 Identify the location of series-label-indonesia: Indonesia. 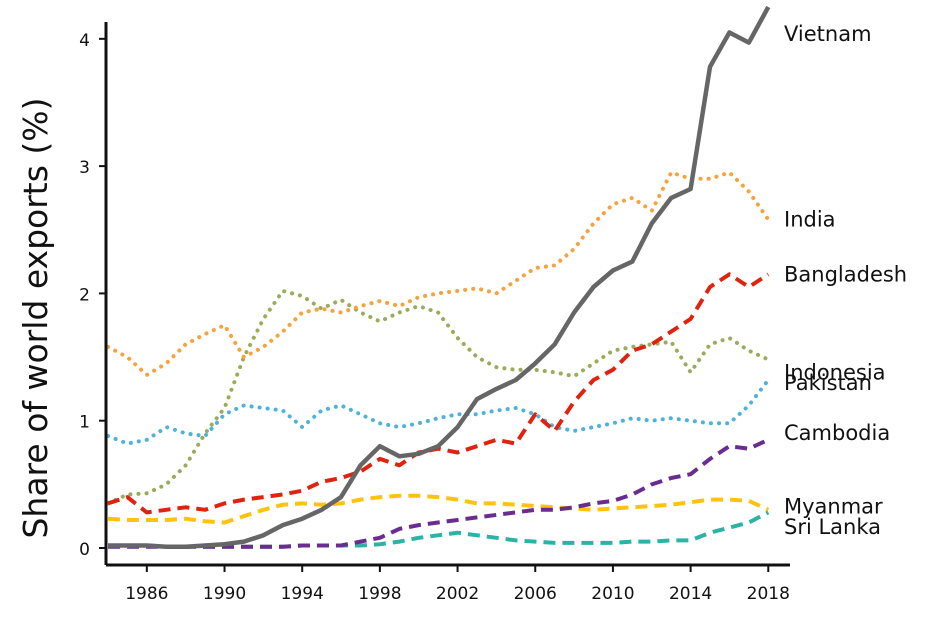
(835, 373).